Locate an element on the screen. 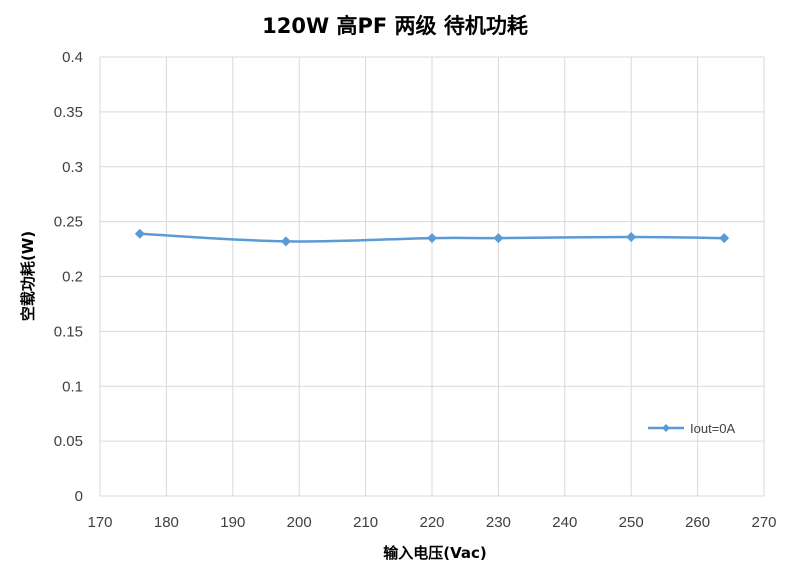  chart-title: 120W 高PF 两级 待机功耗 is located at coordinates (395, 26).